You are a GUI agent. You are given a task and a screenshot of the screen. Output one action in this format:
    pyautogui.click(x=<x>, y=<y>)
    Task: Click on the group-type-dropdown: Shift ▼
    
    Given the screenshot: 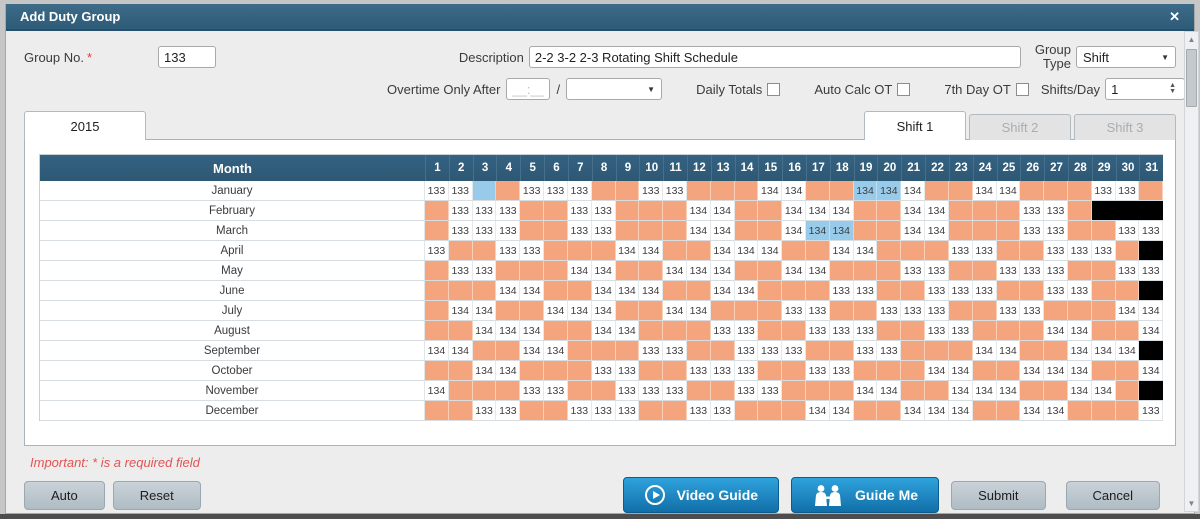 What is the action you would take?
    pyautogui.click(x=1126, y=57)
    